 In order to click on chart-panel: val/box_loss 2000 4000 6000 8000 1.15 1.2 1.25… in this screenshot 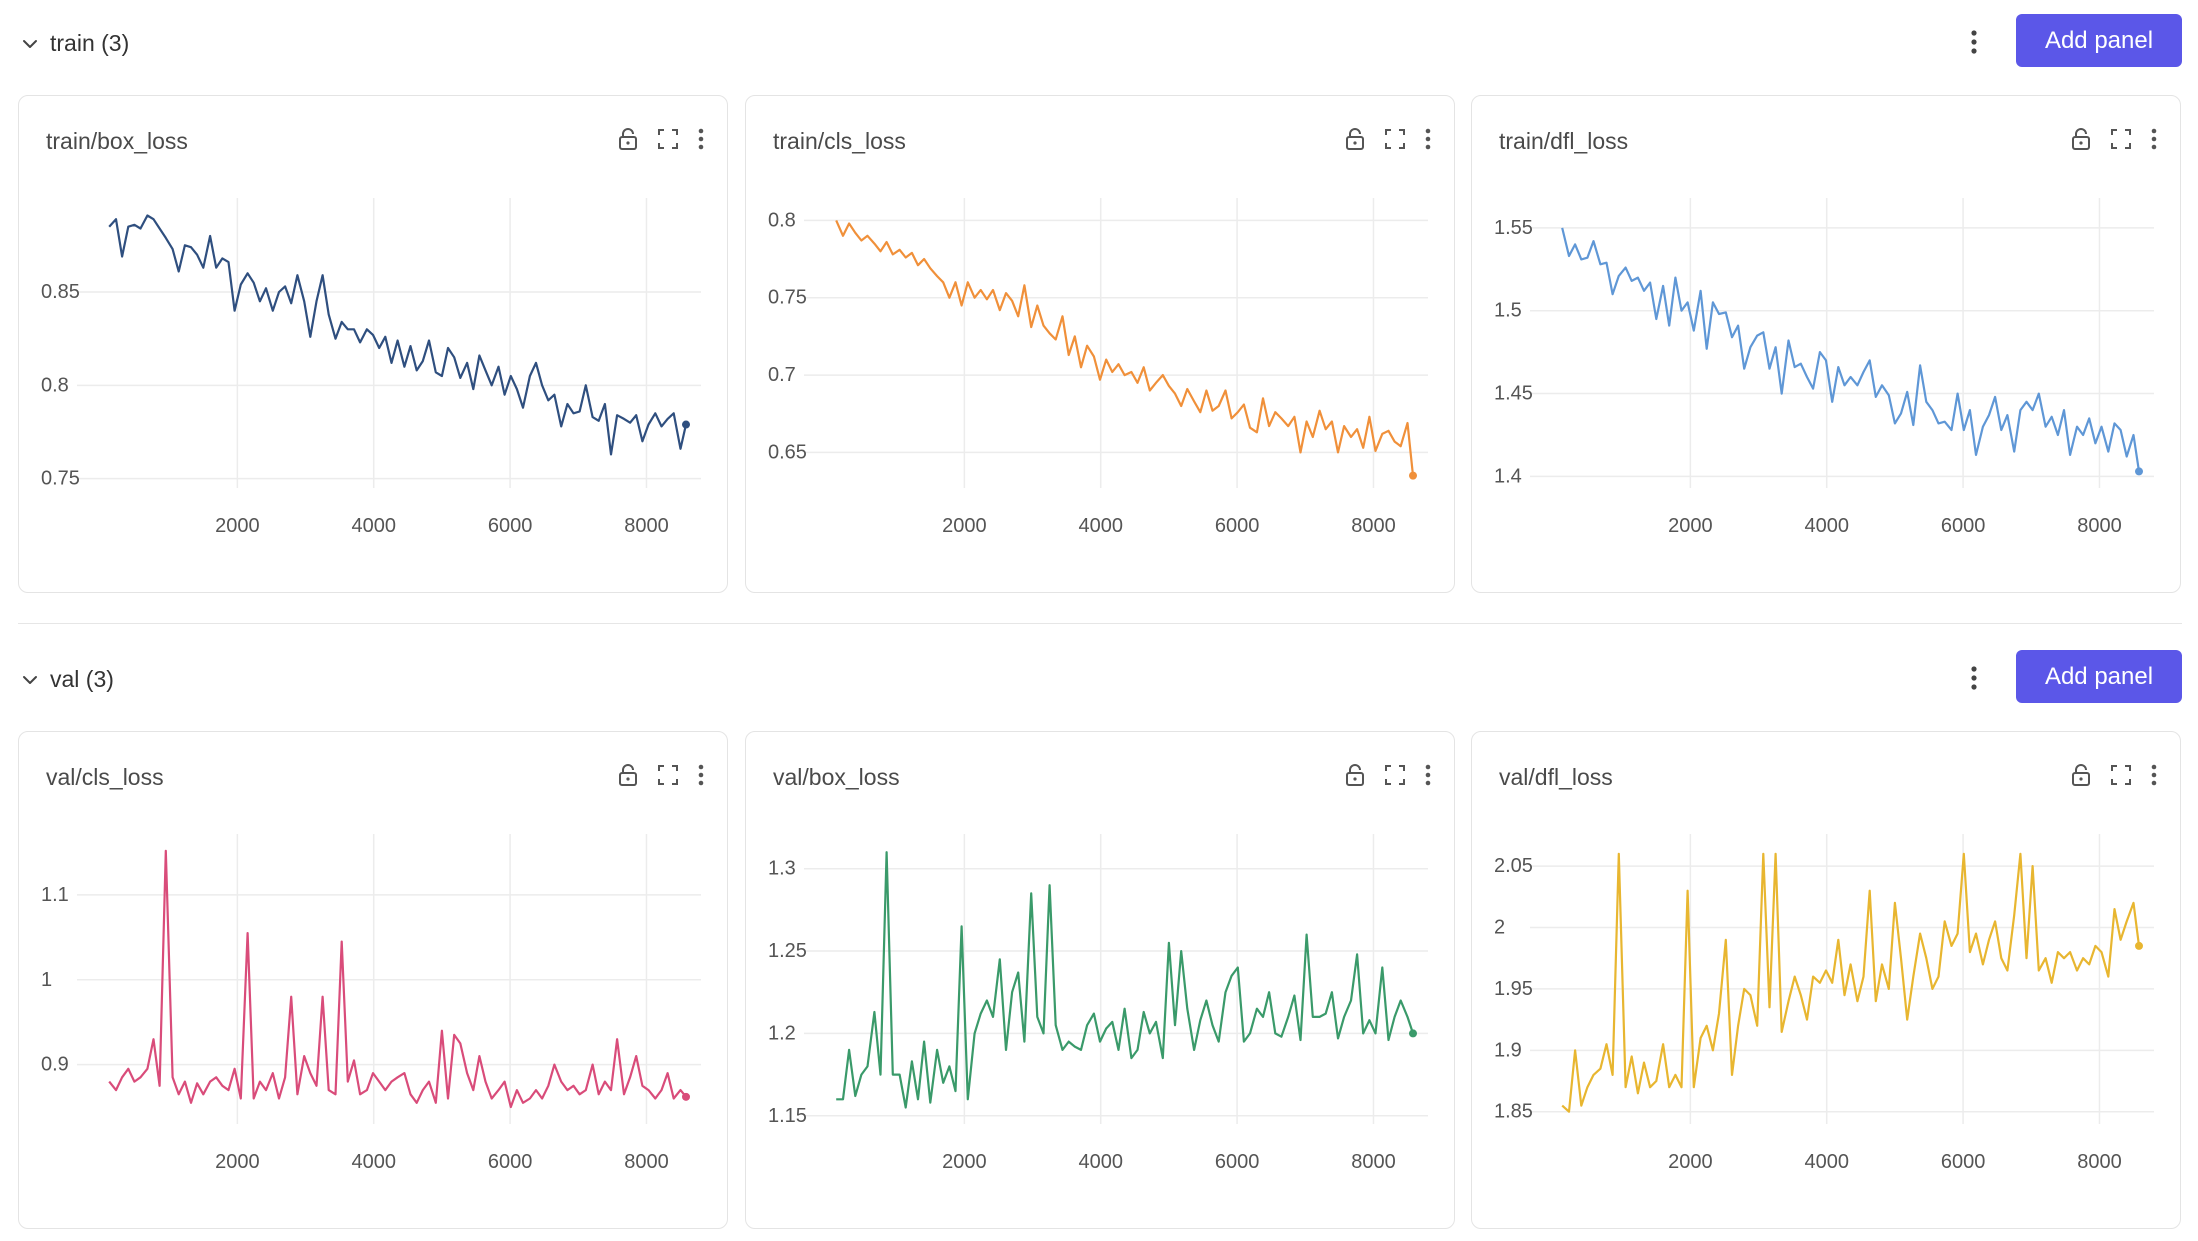, I will do `click(1100, 980)`.